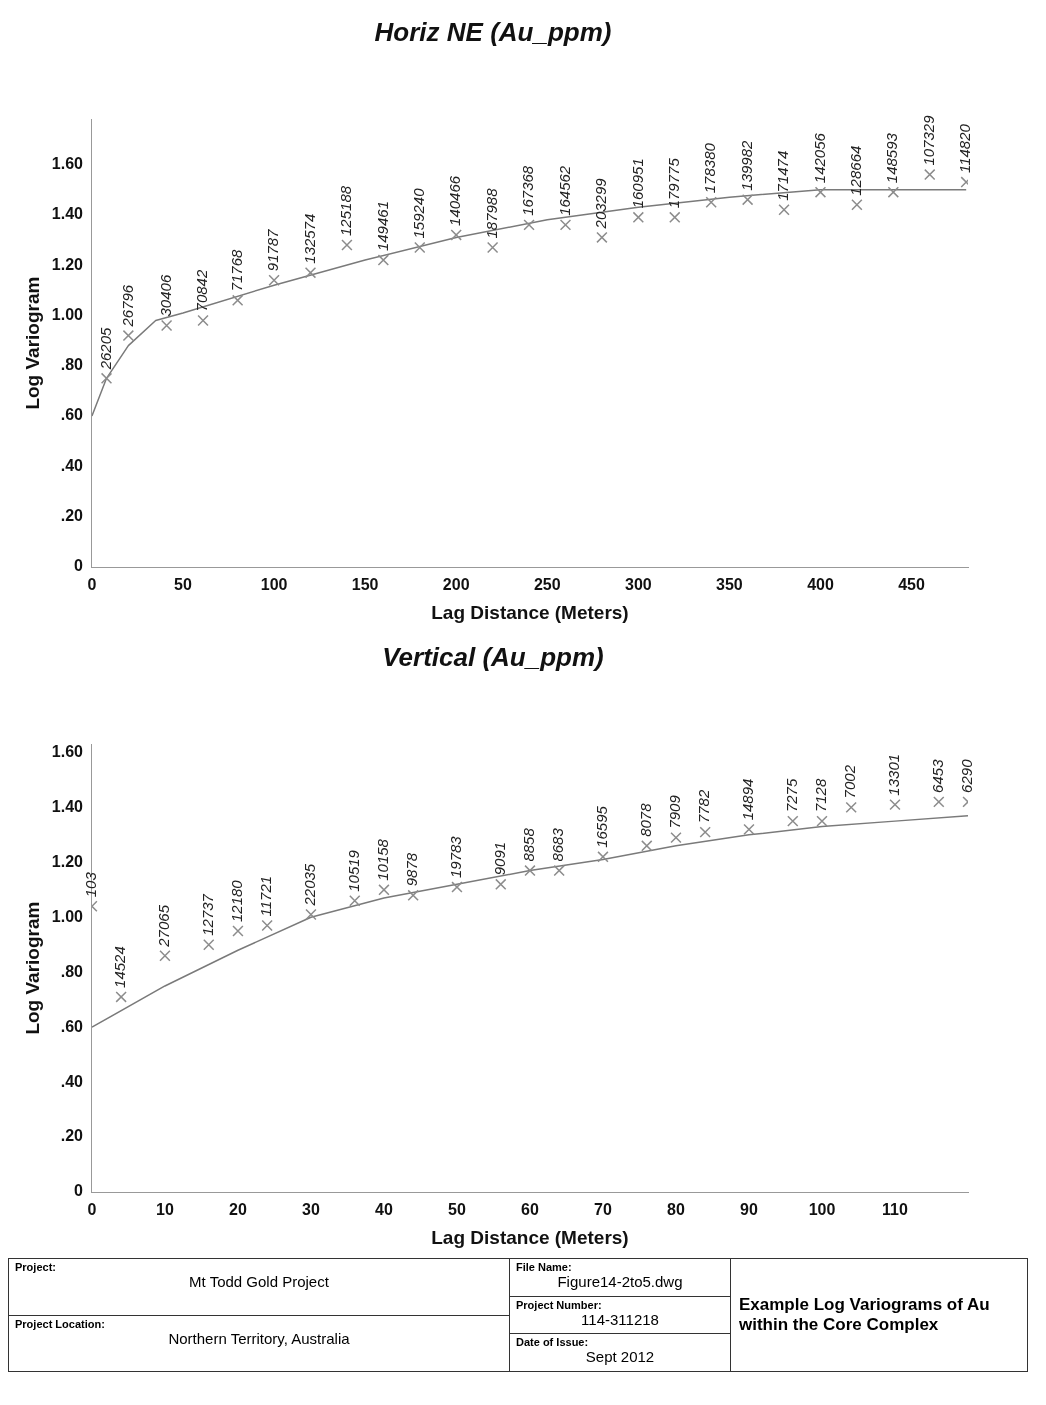 The image size is (1046, 1405). Describe the element at coordinates (311, 1210) in the screenshot. I see `x-tick-label: 30` at that location.